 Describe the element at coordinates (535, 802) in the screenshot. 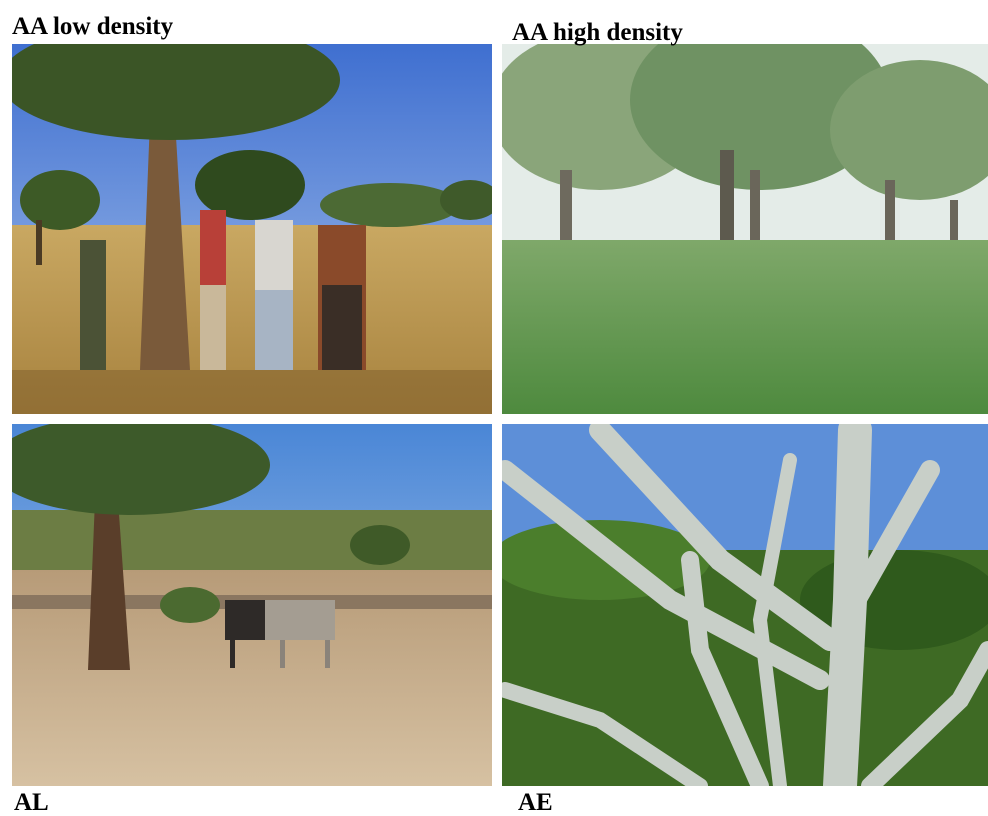

I see `panel-label: AE` at that location.